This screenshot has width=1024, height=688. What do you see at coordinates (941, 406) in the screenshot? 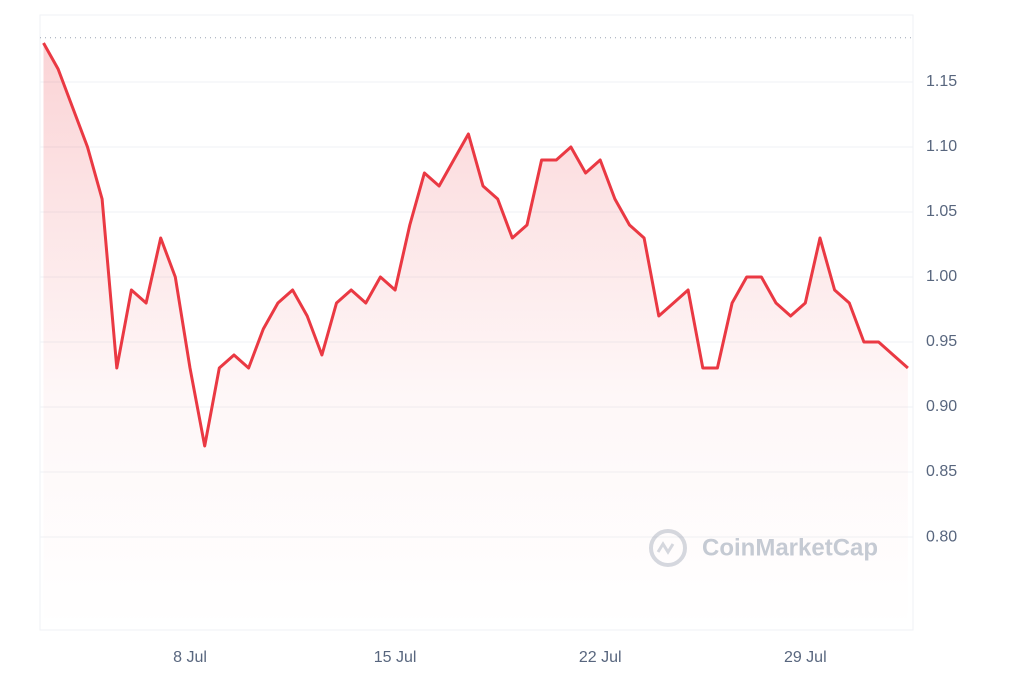
I see `y-tick-label: 0.90` at bounding box center [941, 406].